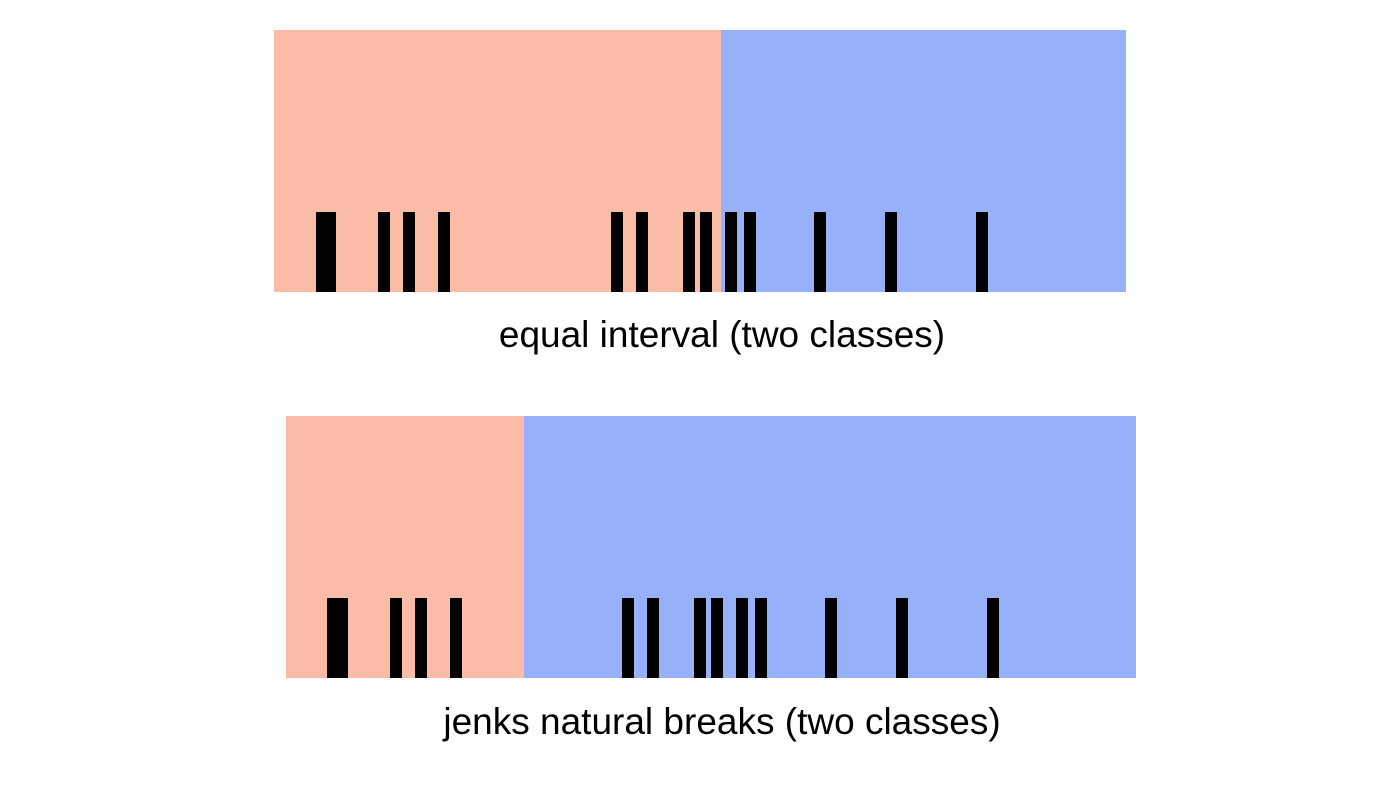 The image size is (1400, 796). What do you see at coordinates (722, 334) in the screenshot?
I see `equal-interval-caption: equal interval (two classes)` at bounding box center [722, 334].